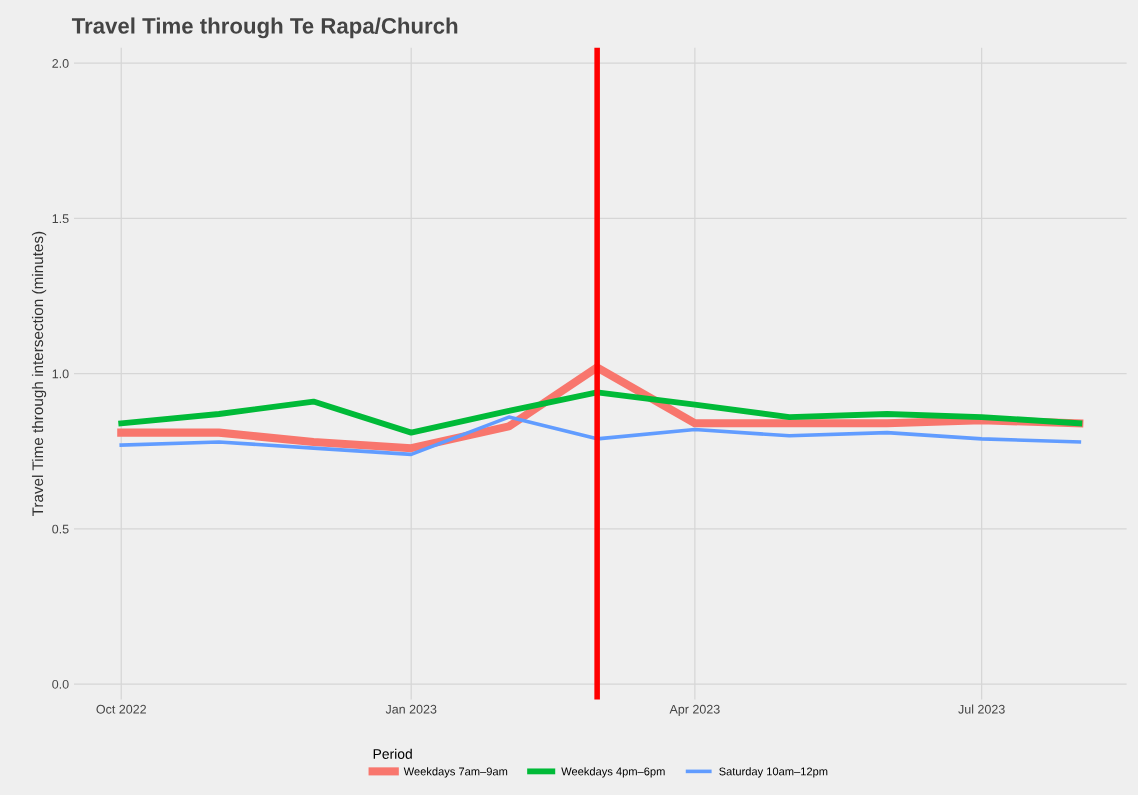 The image size is (1138, 795). I want to click on x-tick-label: Jul 2023, so click(981, 709).